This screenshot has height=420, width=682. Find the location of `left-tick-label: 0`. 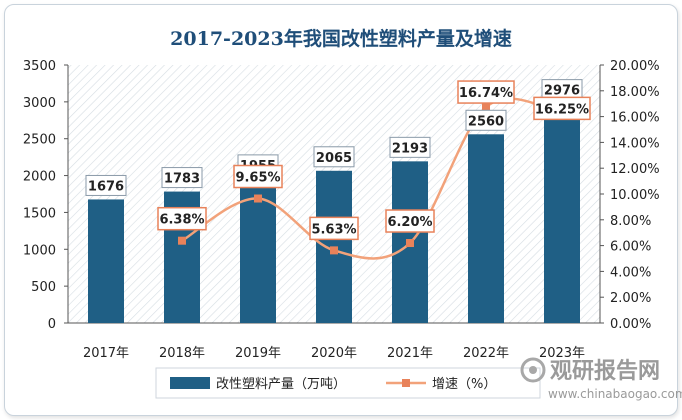

left-tick-label: 0 is located at coordinates (52, 324).